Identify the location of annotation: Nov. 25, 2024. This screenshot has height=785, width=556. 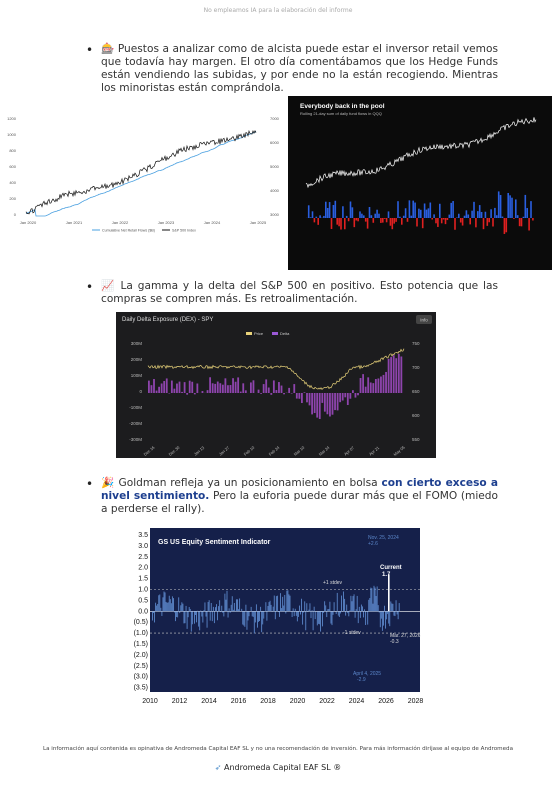
(383, 538).